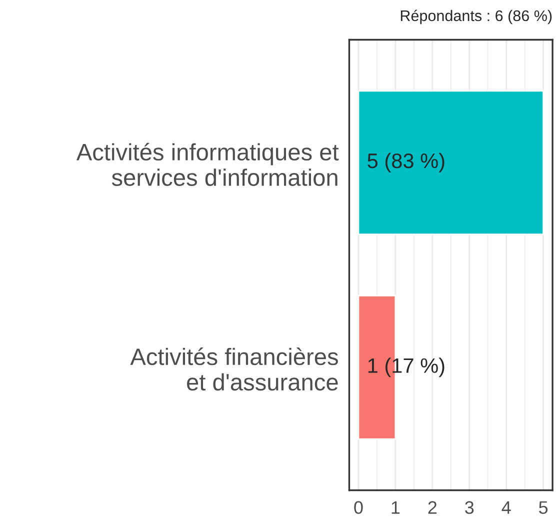  Describe the element at coordinates (476, 17) in the screenshot. I see `chart-title: Répondants : 6 (86 %)` at that location.